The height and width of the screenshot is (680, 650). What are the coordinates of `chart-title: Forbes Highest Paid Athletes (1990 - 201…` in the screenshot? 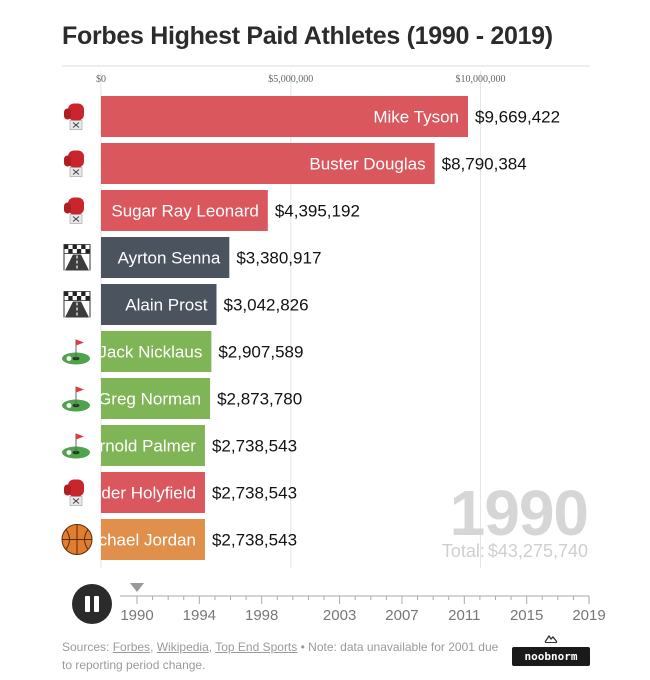 It's located at (307, 36).